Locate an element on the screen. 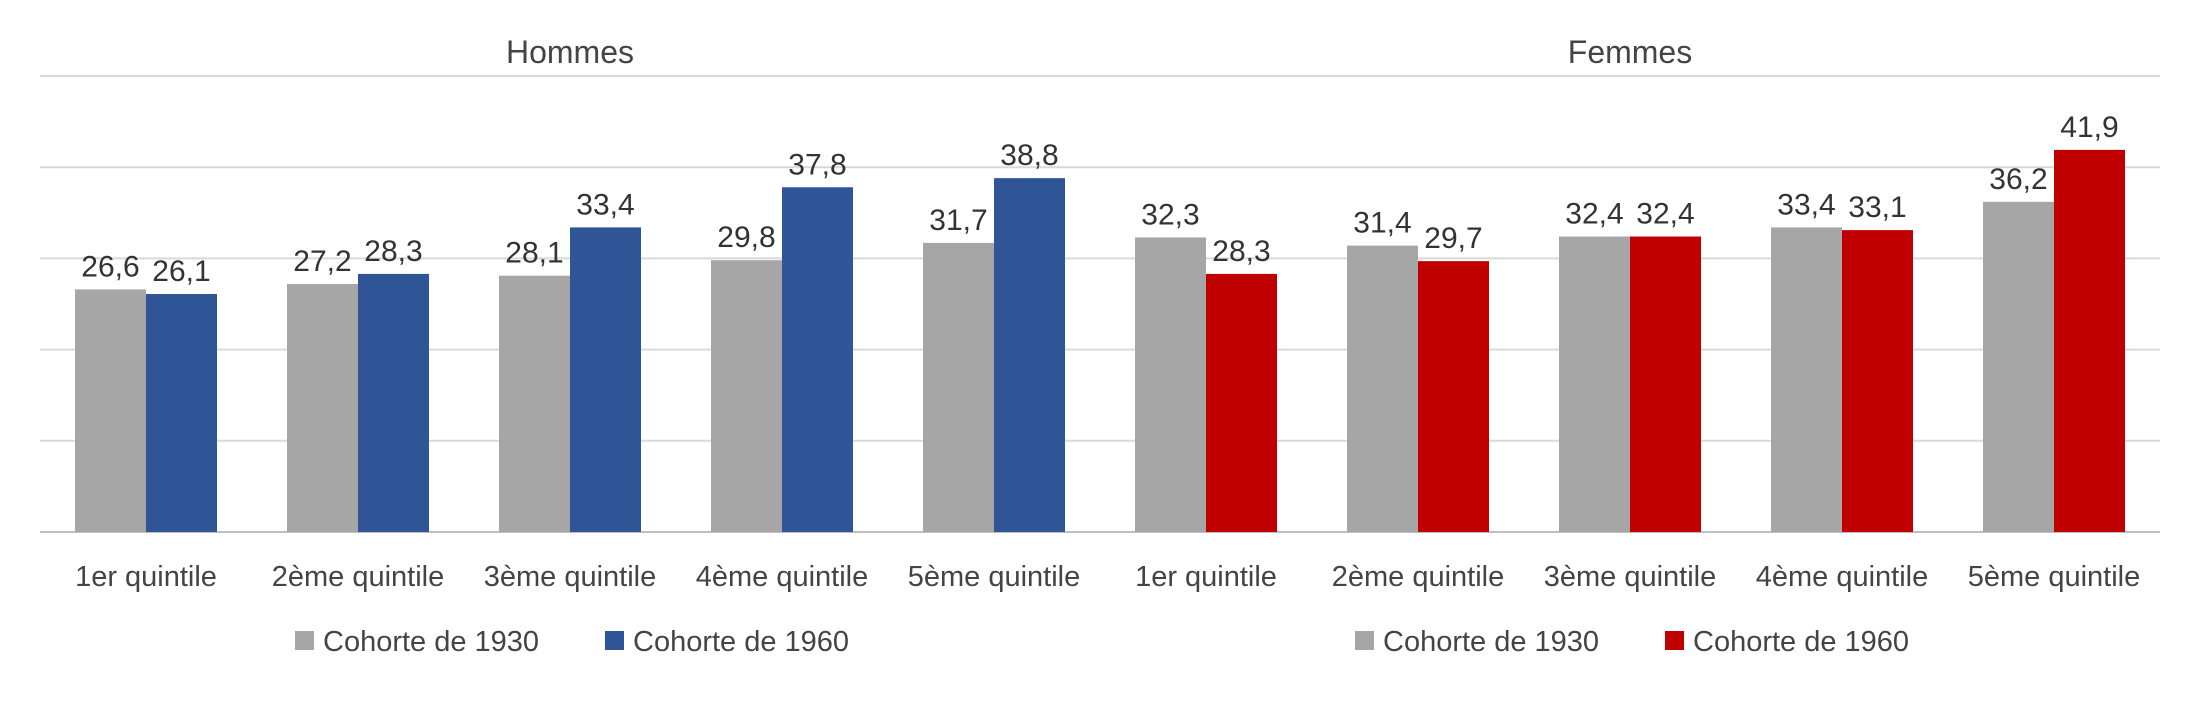 The height and width of the screenshot is (709, 2200). data-label: 29,7 is located at coordinates (1453, 238).